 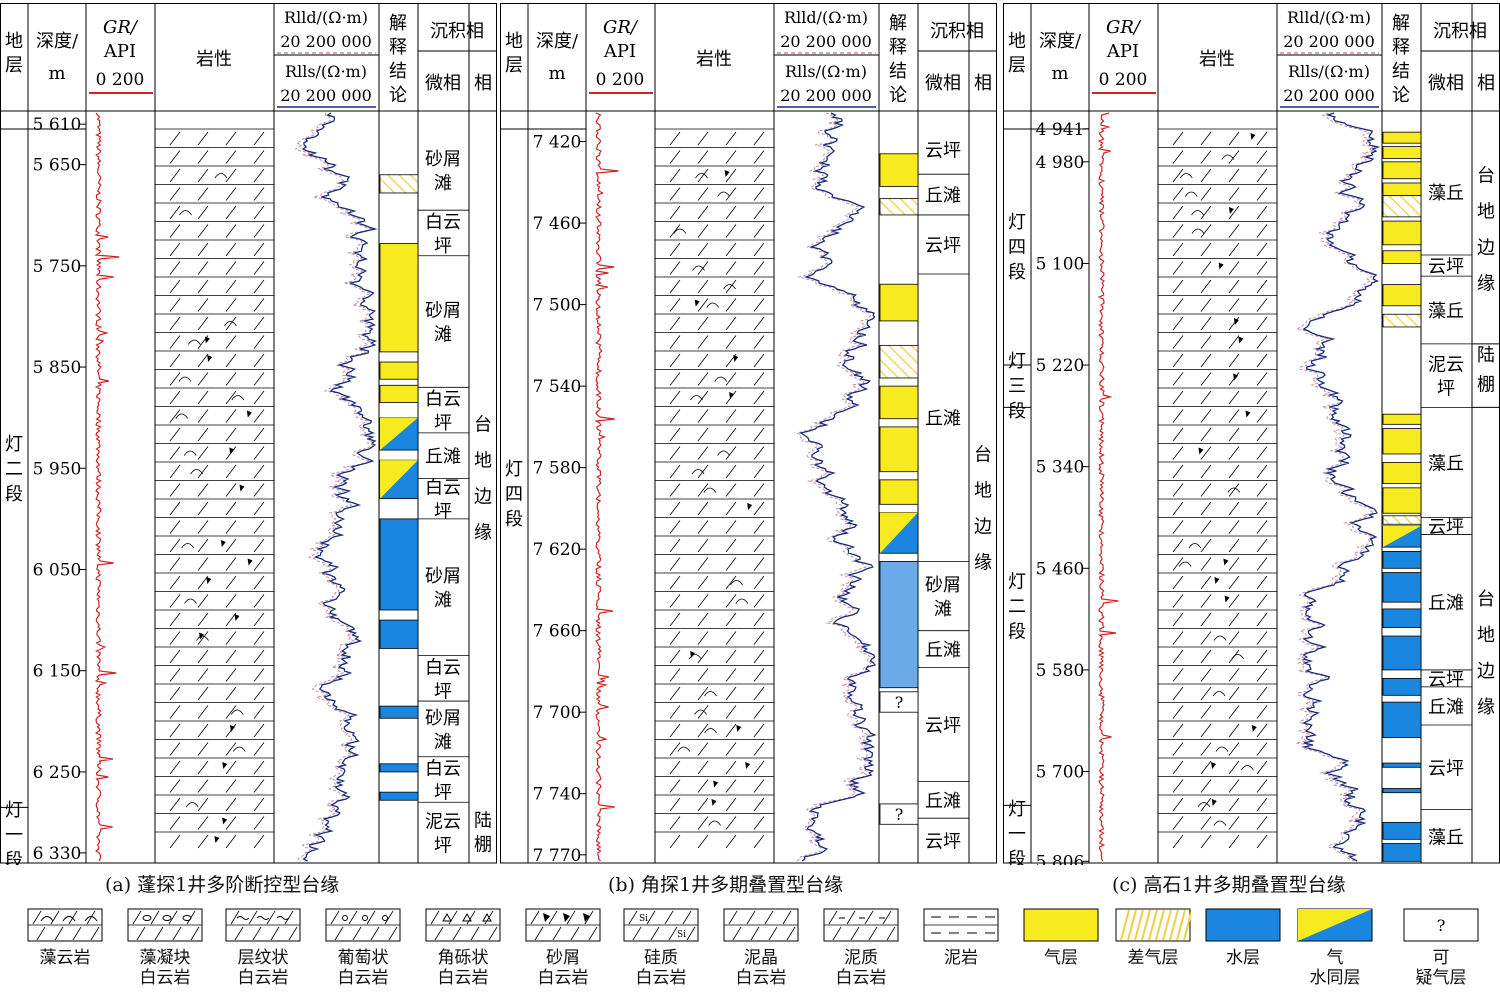 I want to click on header-rlld: Rlld/(Ω·m), so click(x=1329, y=17).